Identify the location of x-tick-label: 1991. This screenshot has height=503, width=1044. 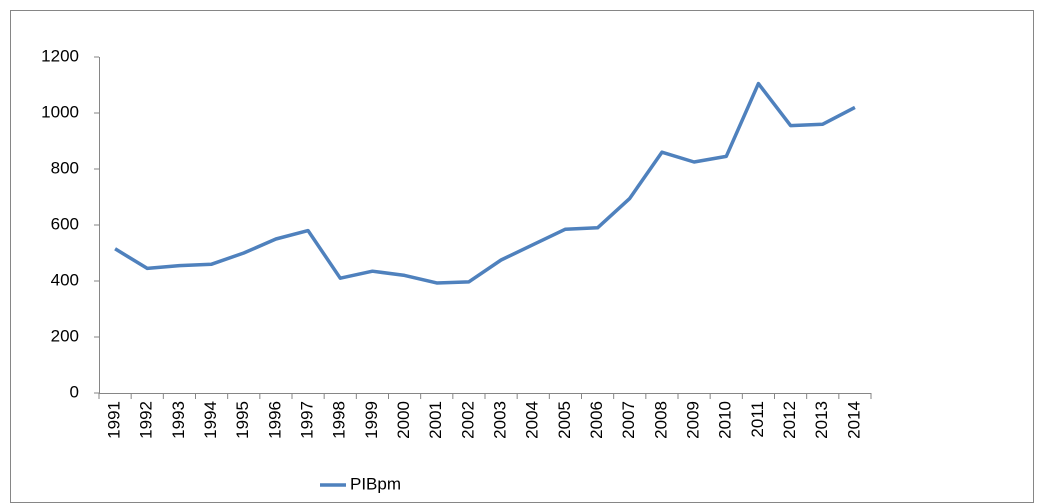
(114, 420).